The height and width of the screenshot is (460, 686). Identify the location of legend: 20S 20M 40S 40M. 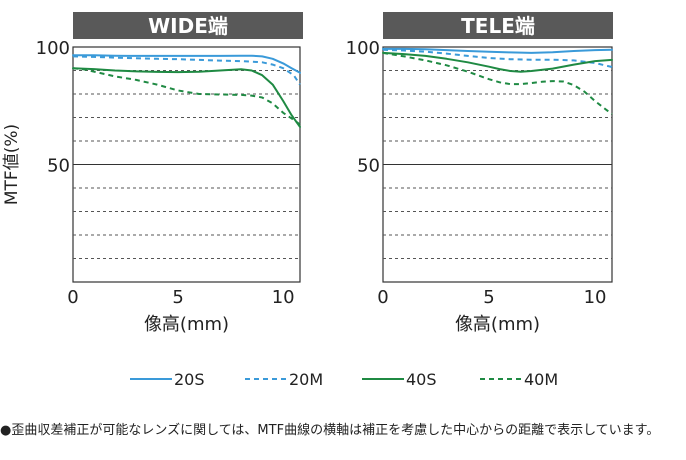
(344, 379).